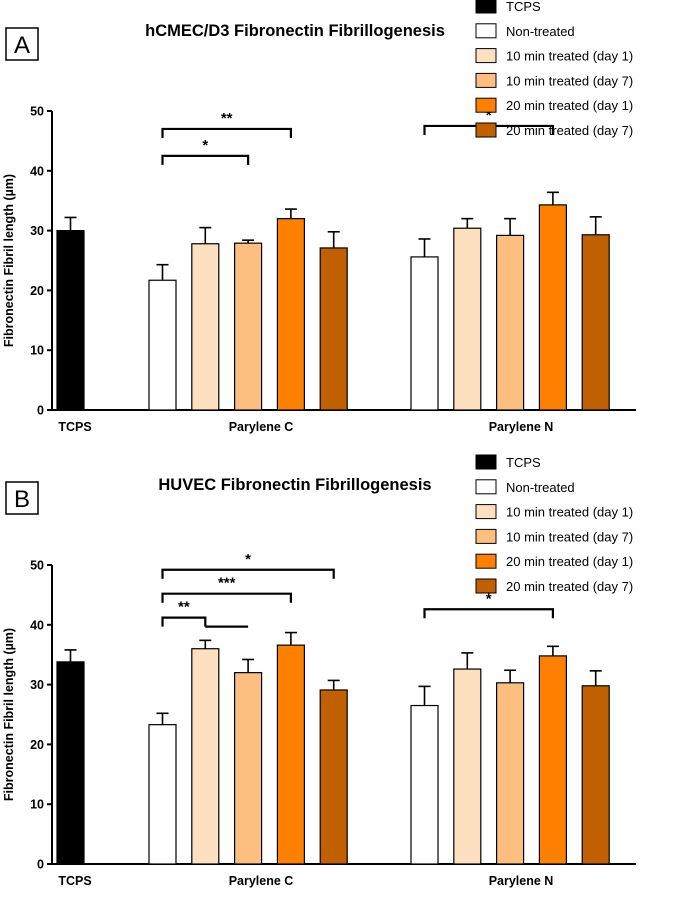 This screenshot has width=685, height=908. I want to click on chart-title: HUVEC Fibronectin Fibrillogenesis, so click(294, 485).